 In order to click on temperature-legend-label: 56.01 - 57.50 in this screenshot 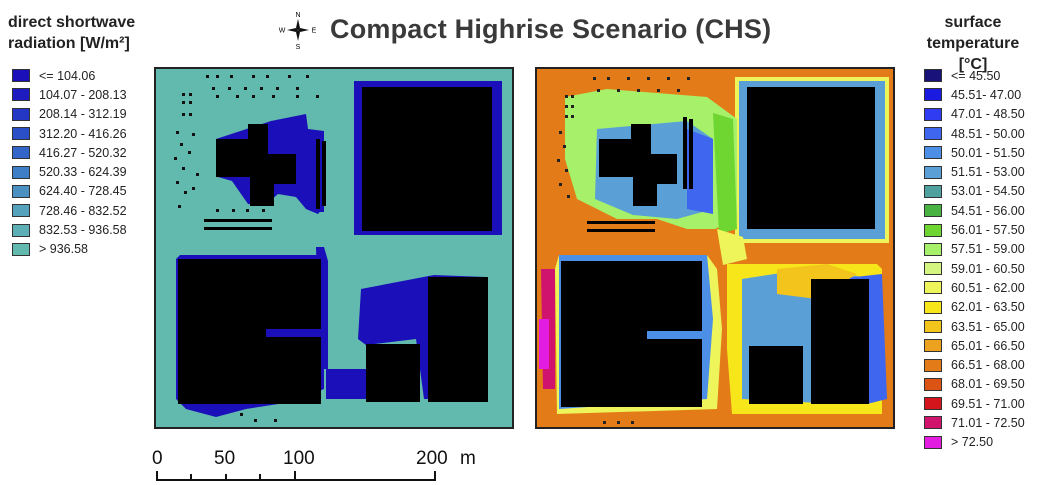, I will do `click(988, 230)`.